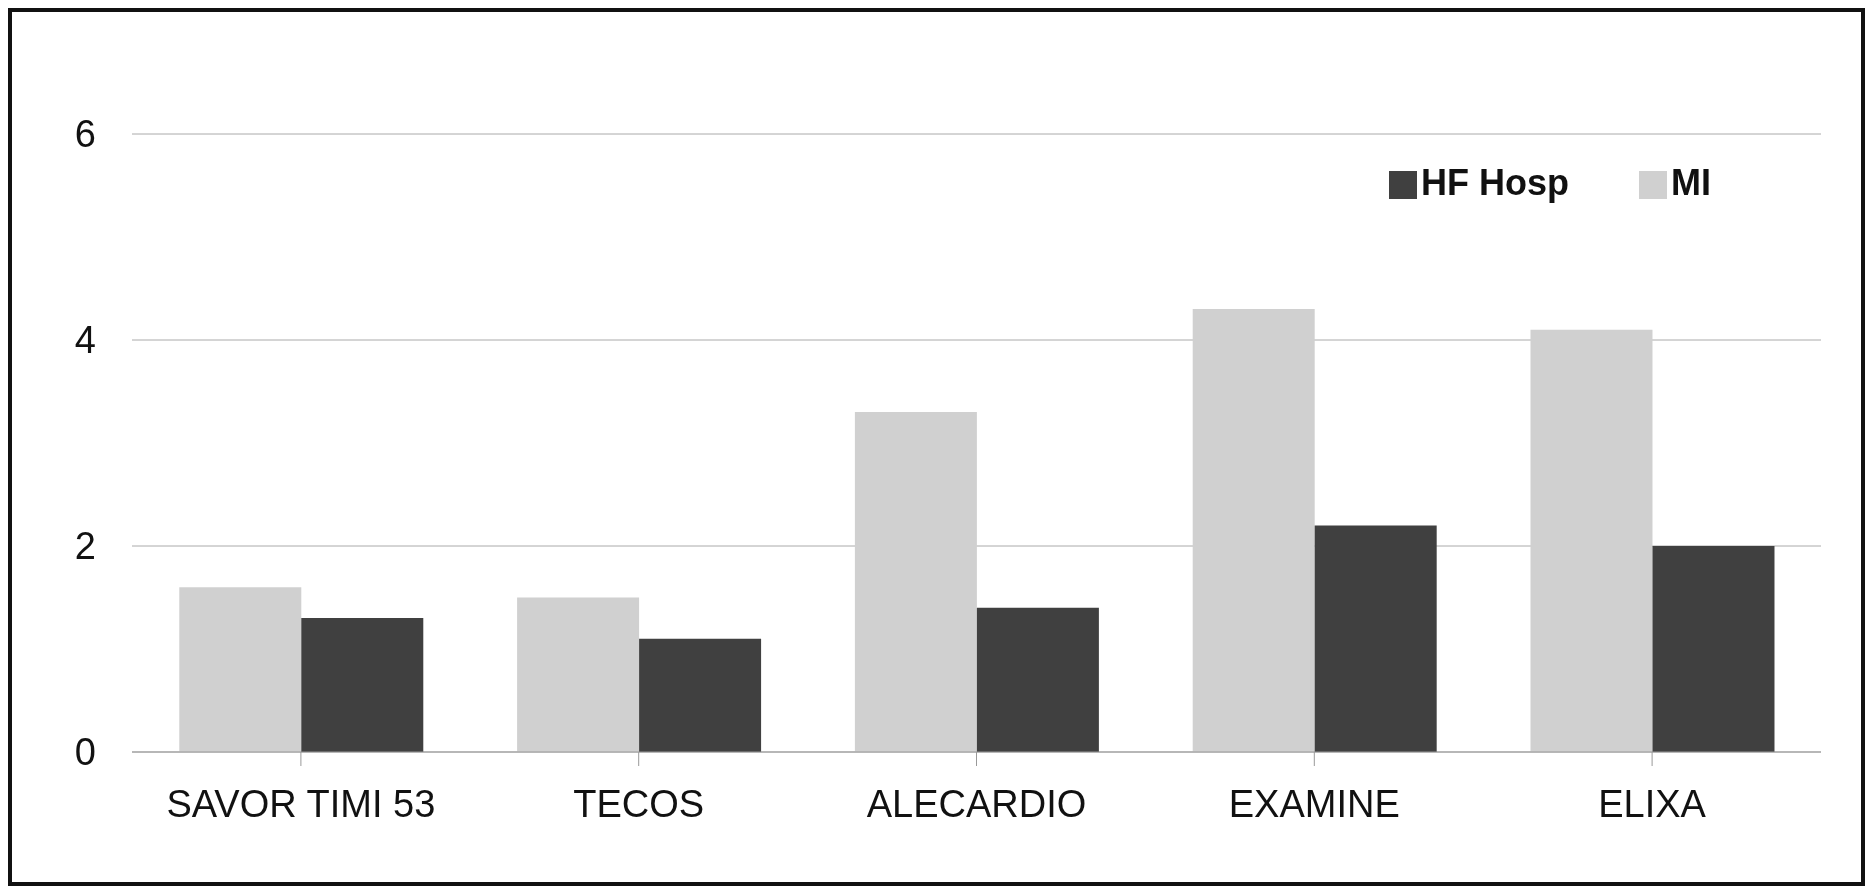 The image size is (1873, 894). What do you see at coordinates (1652, 803) in the screenshot?
I see `x-tick-label: ELIXA` at bounding box center [1652, 803].